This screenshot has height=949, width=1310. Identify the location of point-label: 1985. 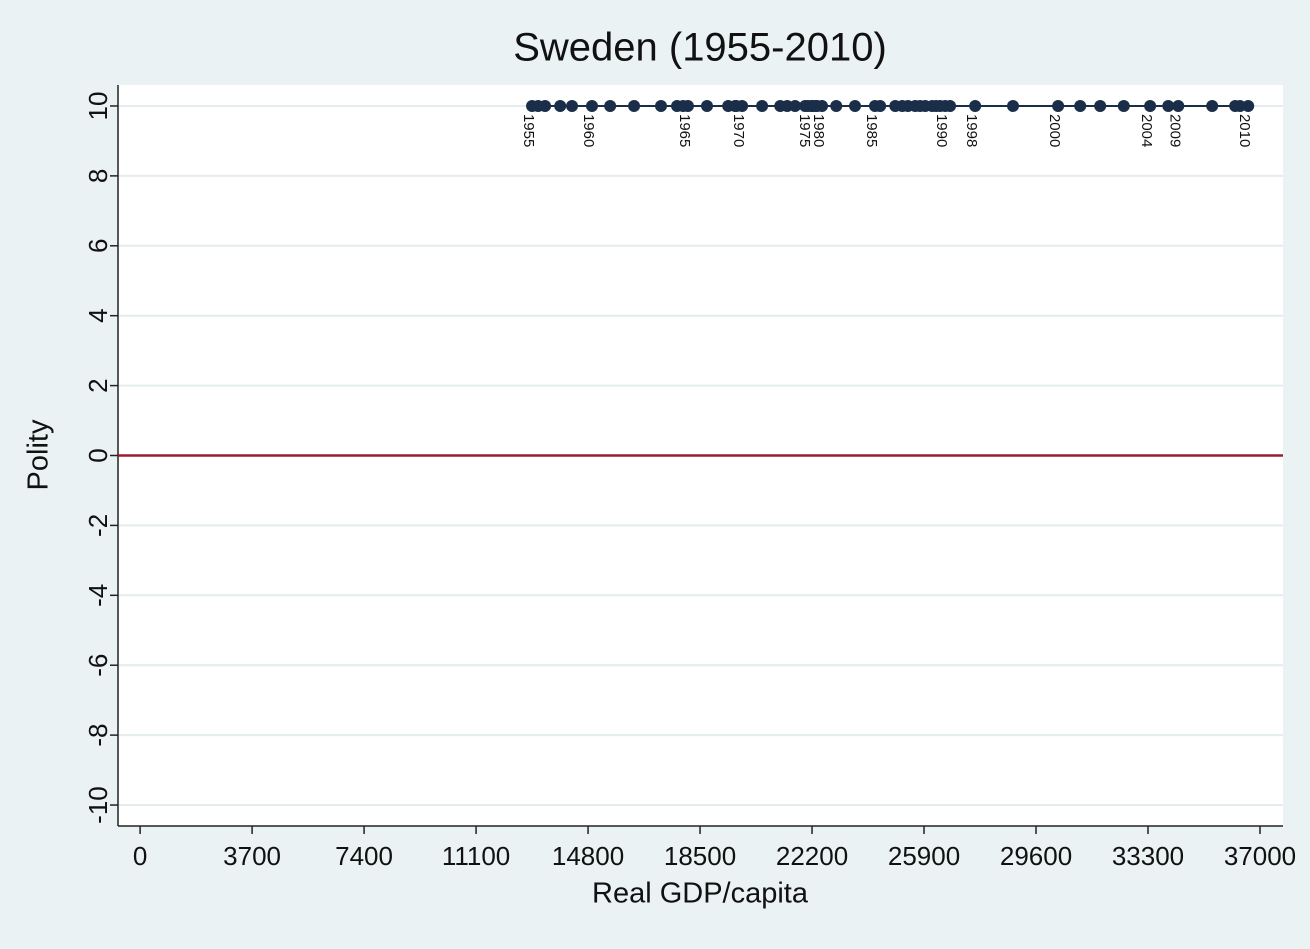
(871, 130).